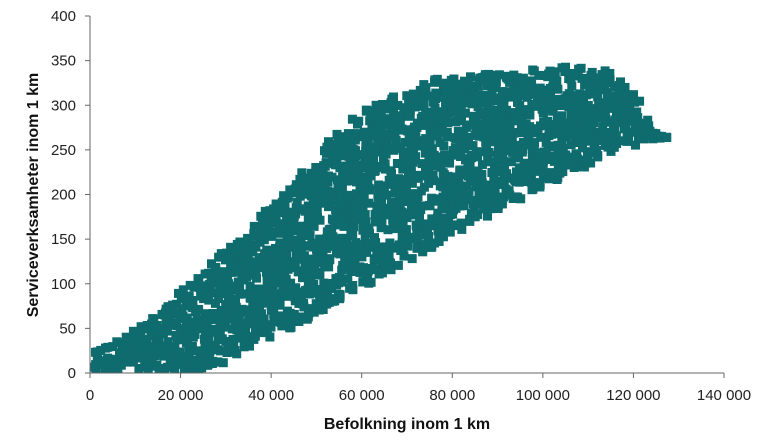 The width and height of the screenshot is (772, 448). What do you see at coordinates (63, 150) in the screenshot?
I see `y-tick-label: 250` at bounding box center [63, 150].